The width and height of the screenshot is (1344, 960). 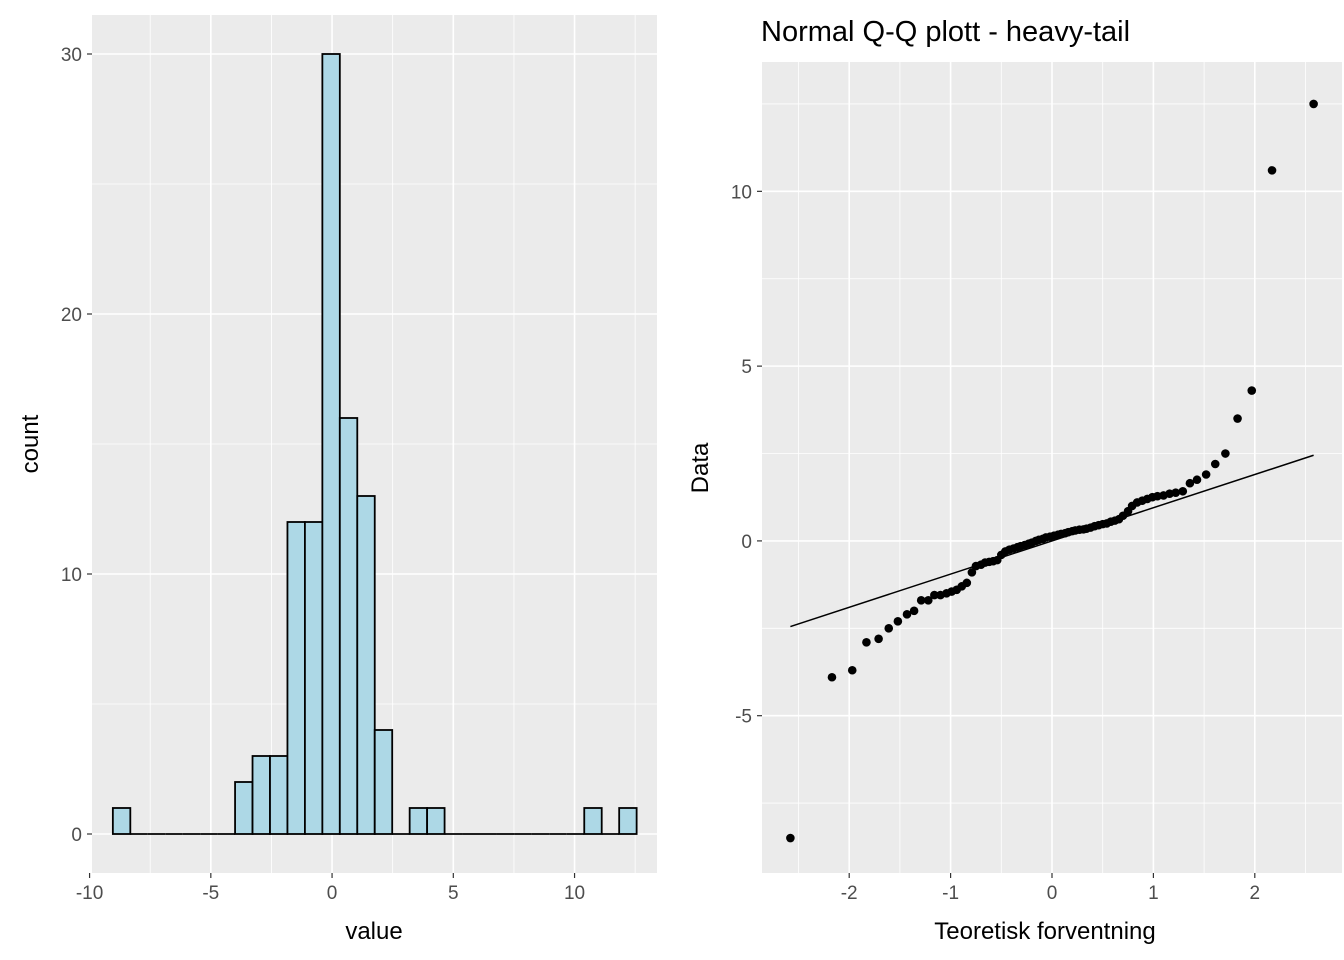 What do you see at coordinates (746, 367) in the screenshot?
I see `qq-y-tick-label: 5` at bounding box center [746, 367].